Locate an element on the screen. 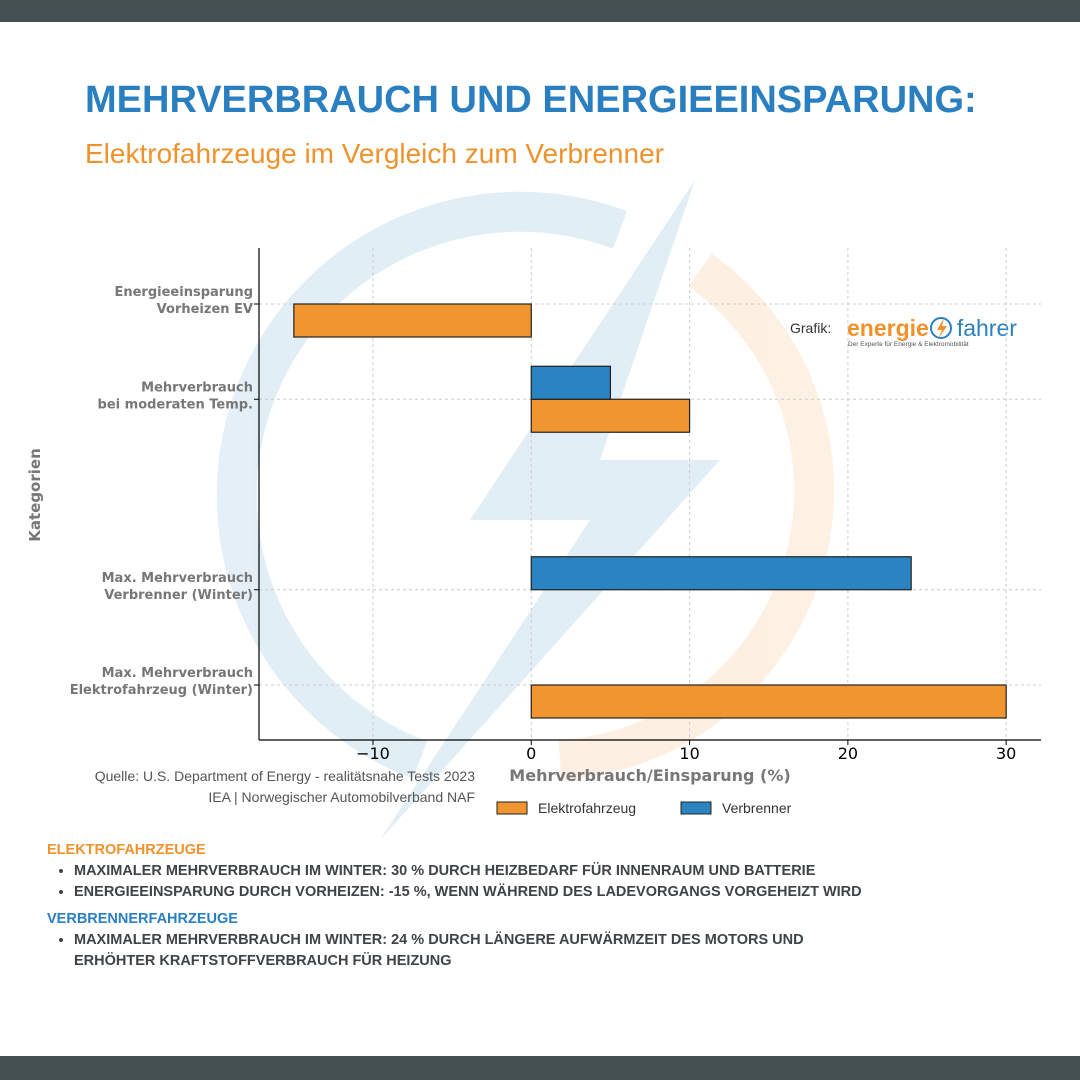 This screenshot has width=1080, height=1080. x-tick-label: 0 is located at coordinates (531, 753).